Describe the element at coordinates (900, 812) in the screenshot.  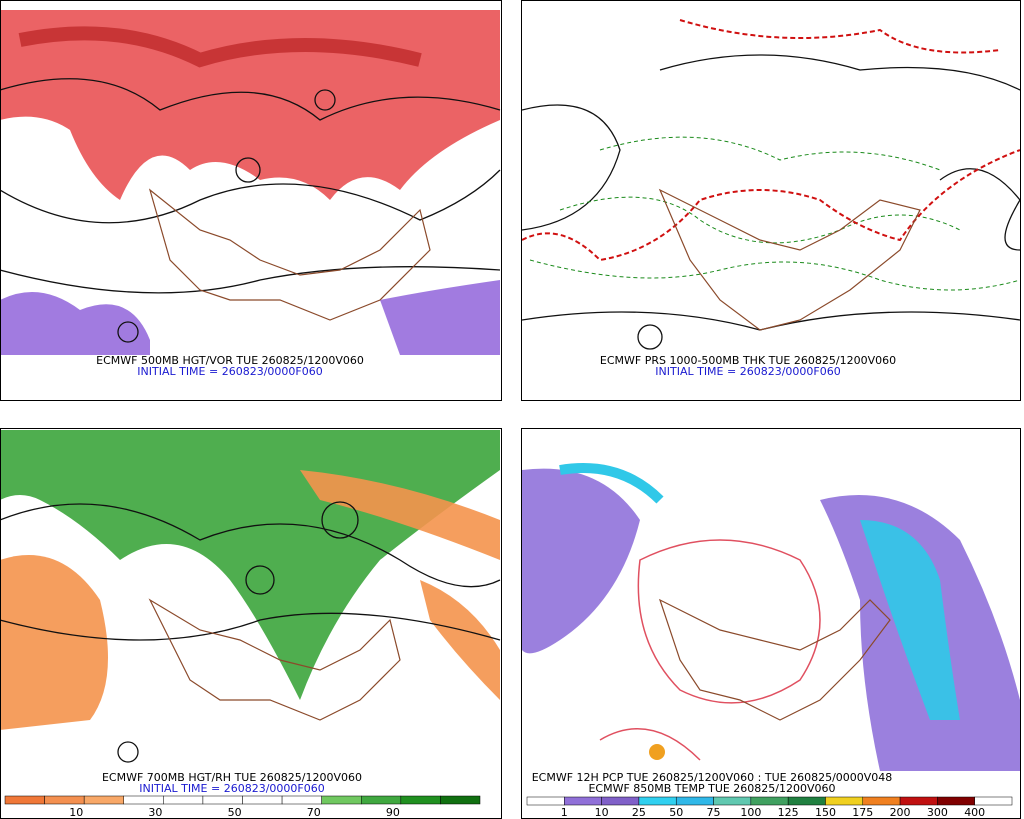
I see `colorbar-label: 200` at that location.